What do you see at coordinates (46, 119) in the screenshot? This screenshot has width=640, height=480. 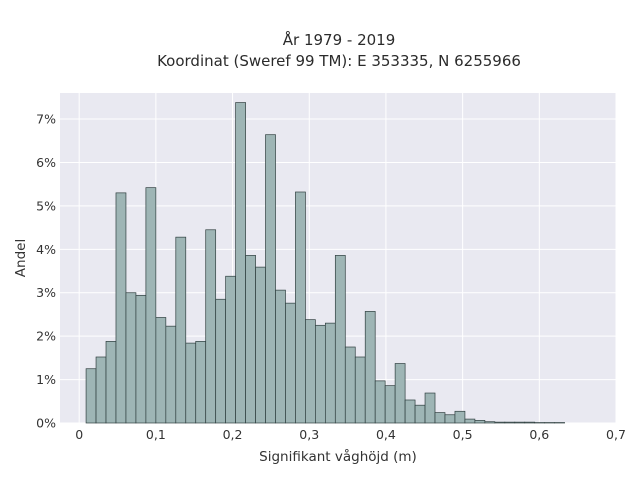 I see `y-tick-label: 7%` at bounding box center [46, 119].